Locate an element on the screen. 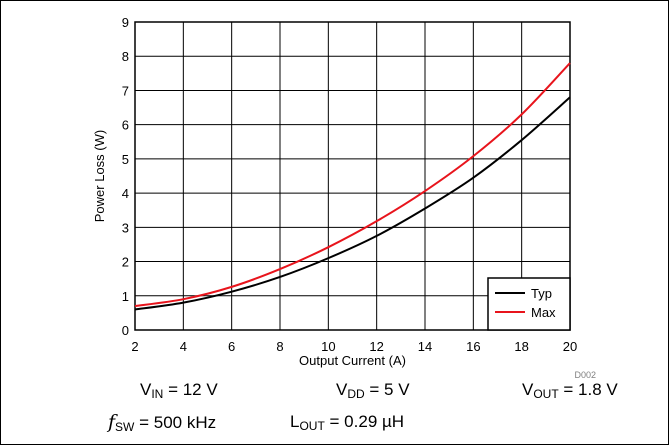 Image resolution: width=669 pixels, height=445 pixels. x-tick-label: 16 is located at coordinates (473, 346).